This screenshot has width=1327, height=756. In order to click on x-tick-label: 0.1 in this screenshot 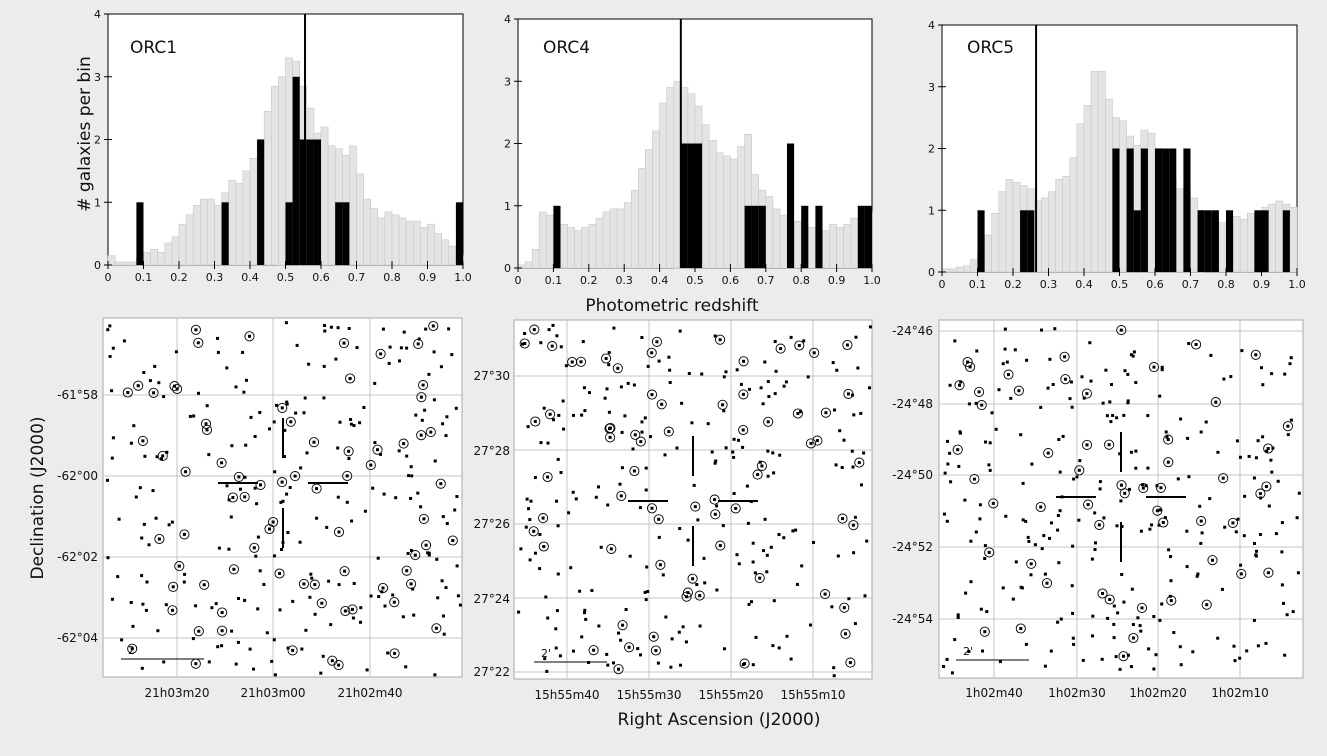, I will do `click(554, 280)`.